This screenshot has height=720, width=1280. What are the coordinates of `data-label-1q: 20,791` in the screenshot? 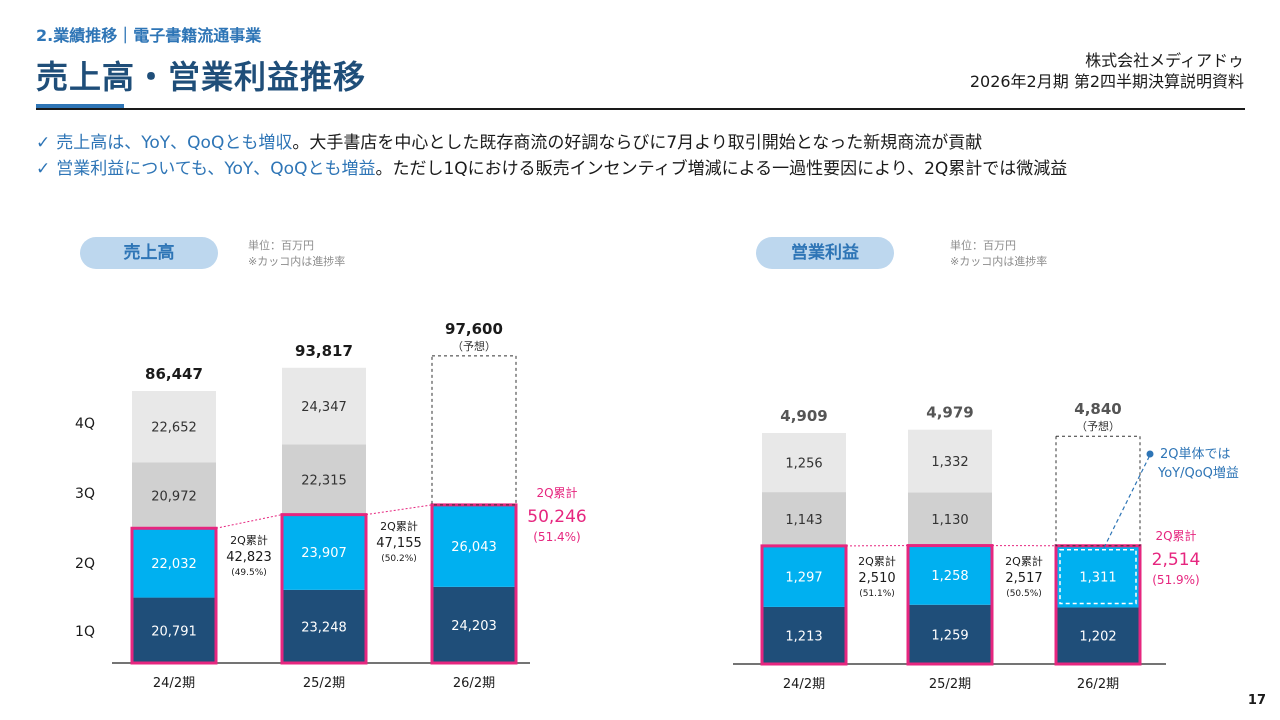 It's located at (174, 631).